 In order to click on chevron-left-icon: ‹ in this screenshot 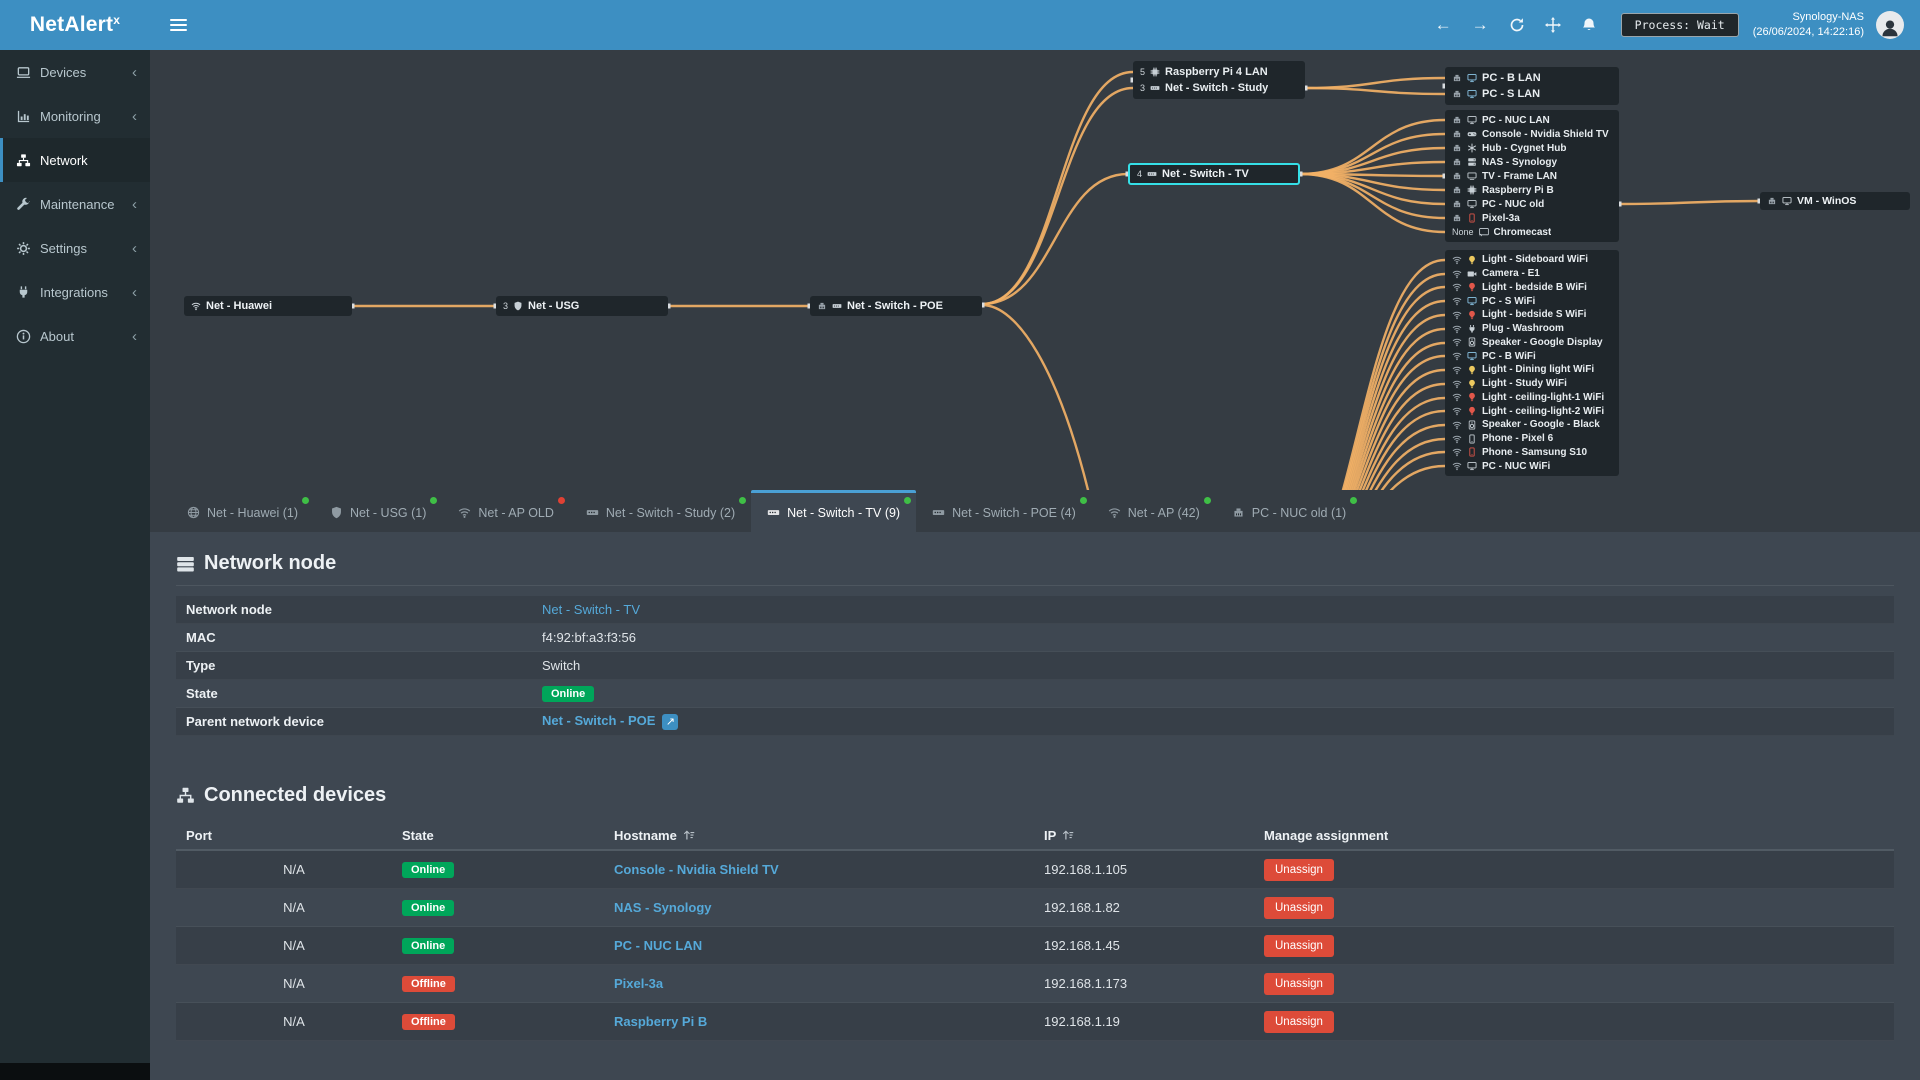, I will do `click(134, 72)`.